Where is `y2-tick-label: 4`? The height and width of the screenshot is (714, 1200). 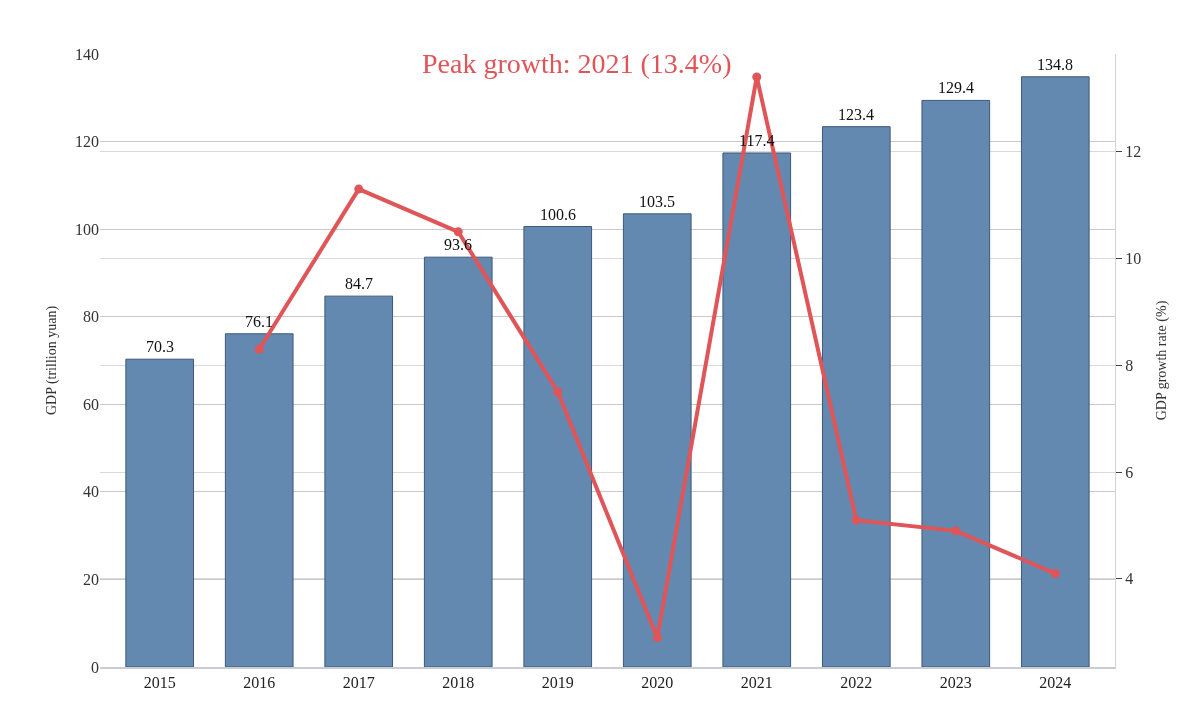
y2-tick-label: 4 is located at coordinates (1129, 579).